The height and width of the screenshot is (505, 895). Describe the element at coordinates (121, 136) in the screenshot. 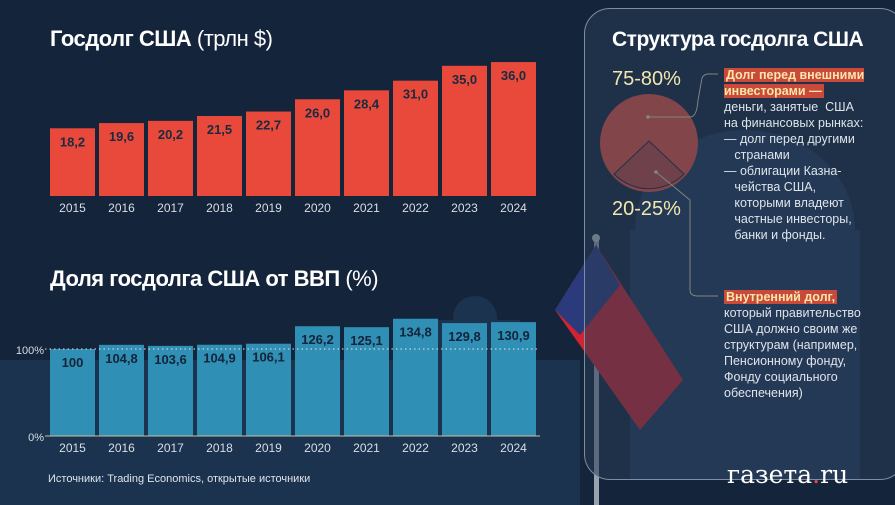

I see `data-label: 19,6` at that location.